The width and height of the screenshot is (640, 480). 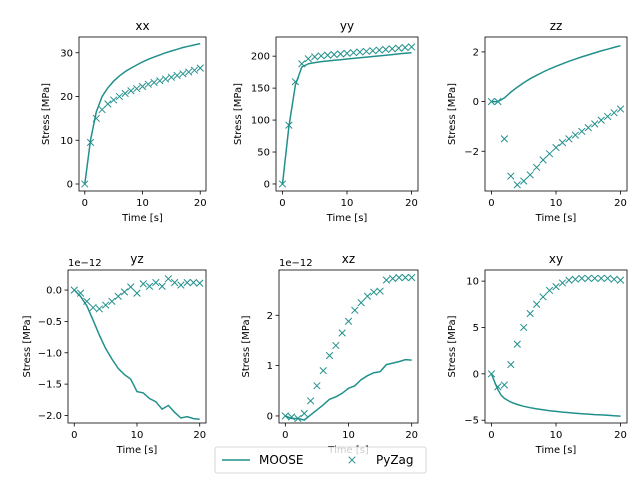 I want to click on legend-box, so click(x=320, y=460).